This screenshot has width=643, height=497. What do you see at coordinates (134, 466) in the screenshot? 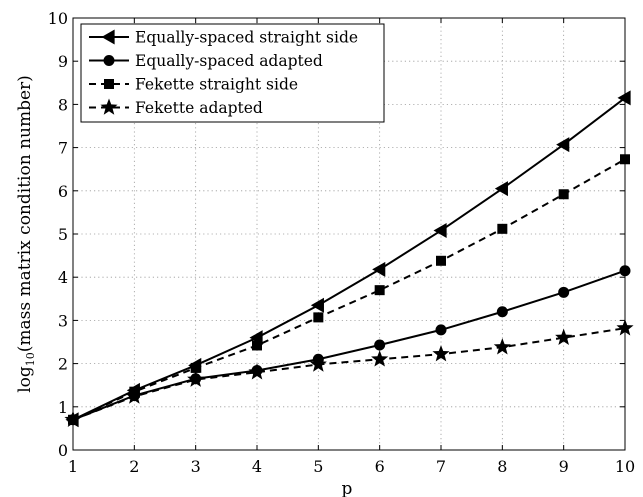
I see `x-tick-label: 2` at bounding box center [134, 466].